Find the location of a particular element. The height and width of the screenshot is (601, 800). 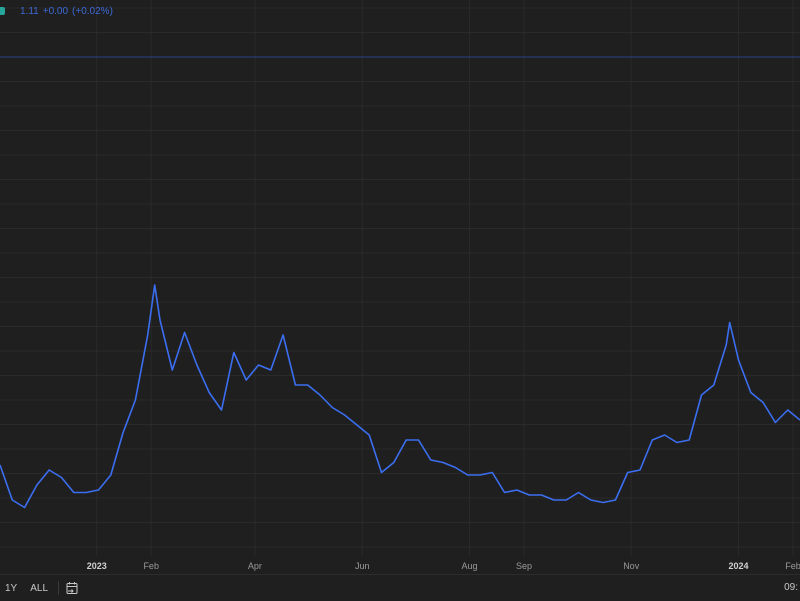

x-tick-label: 2023 is located at coordinates (97, 566).